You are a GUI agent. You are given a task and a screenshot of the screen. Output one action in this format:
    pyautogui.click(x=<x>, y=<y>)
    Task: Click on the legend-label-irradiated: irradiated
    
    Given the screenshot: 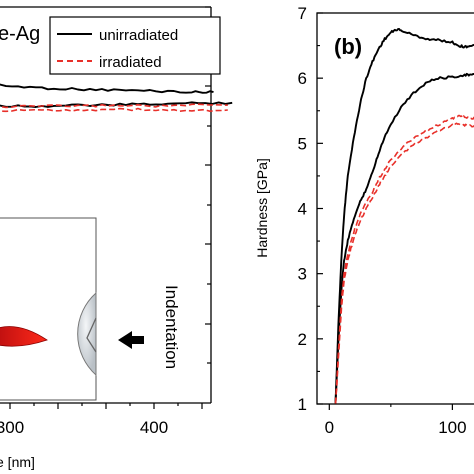 What is the action you would take?
    pyautogui.click(x=130, y=62)
    